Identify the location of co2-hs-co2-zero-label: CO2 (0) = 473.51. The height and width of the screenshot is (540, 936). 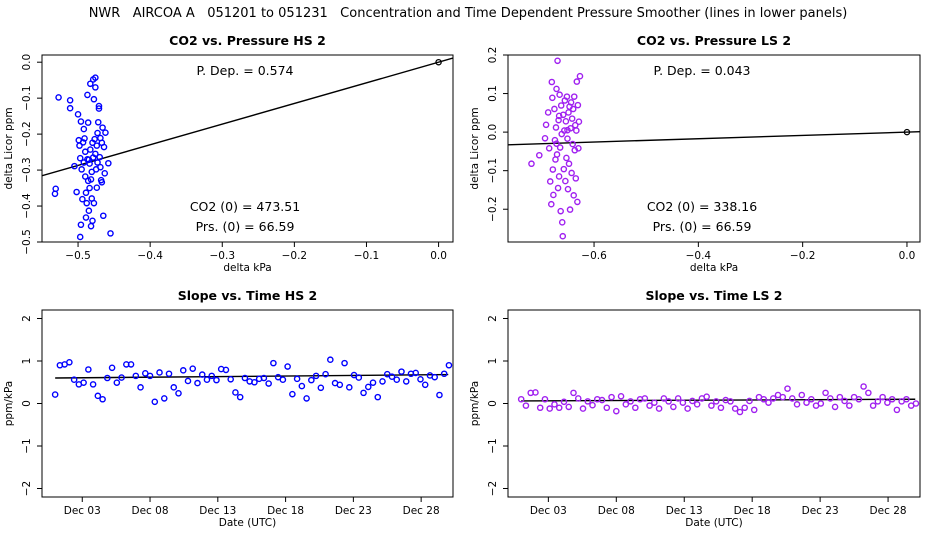
(245, 206).